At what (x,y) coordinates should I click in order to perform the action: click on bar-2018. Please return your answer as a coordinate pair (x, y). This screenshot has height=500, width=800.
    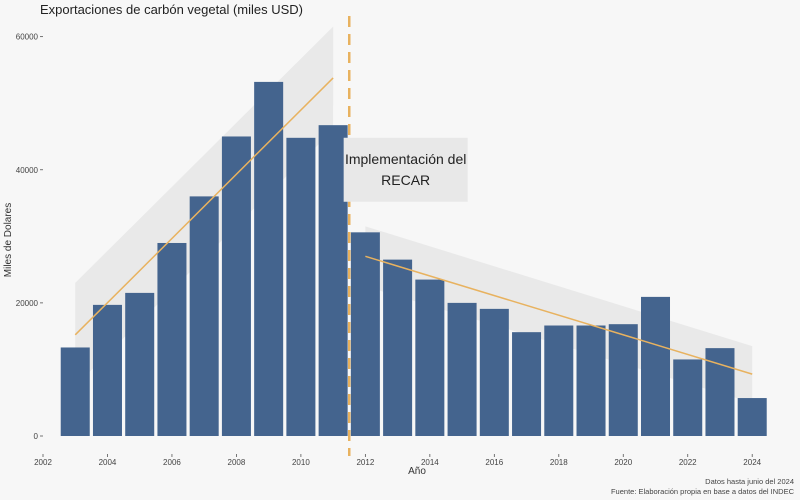
    Looking at the image, I should click on (559, 380).